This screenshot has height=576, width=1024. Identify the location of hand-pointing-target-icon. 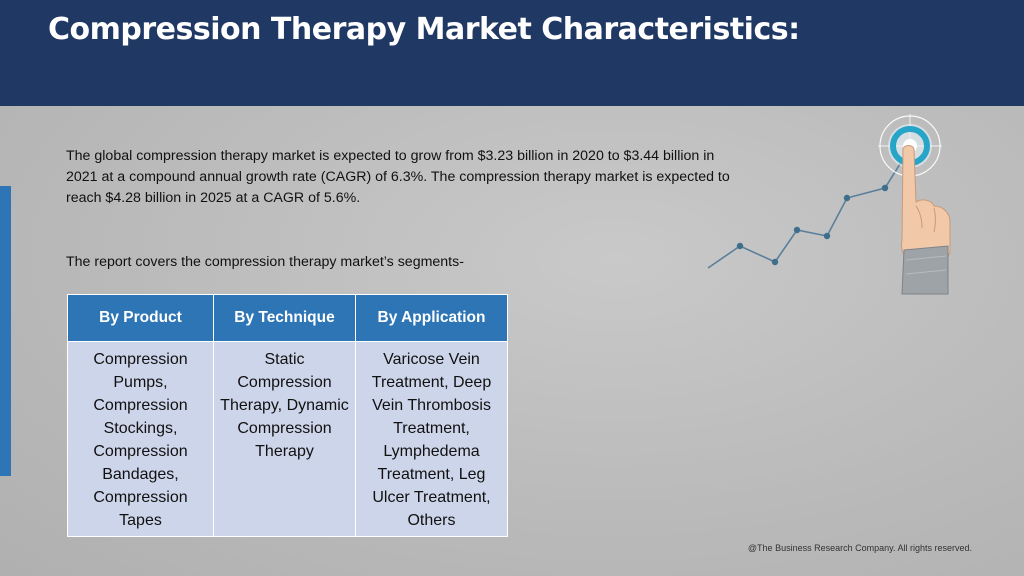
(829, 204).